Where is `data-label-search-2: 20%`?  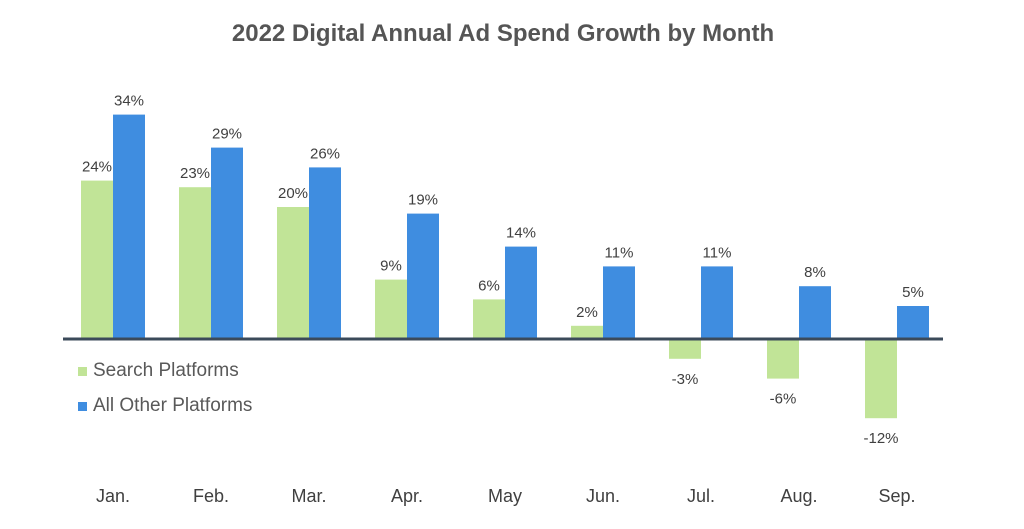 data-label-search-2: 20% is located at coordinates (293, 193).